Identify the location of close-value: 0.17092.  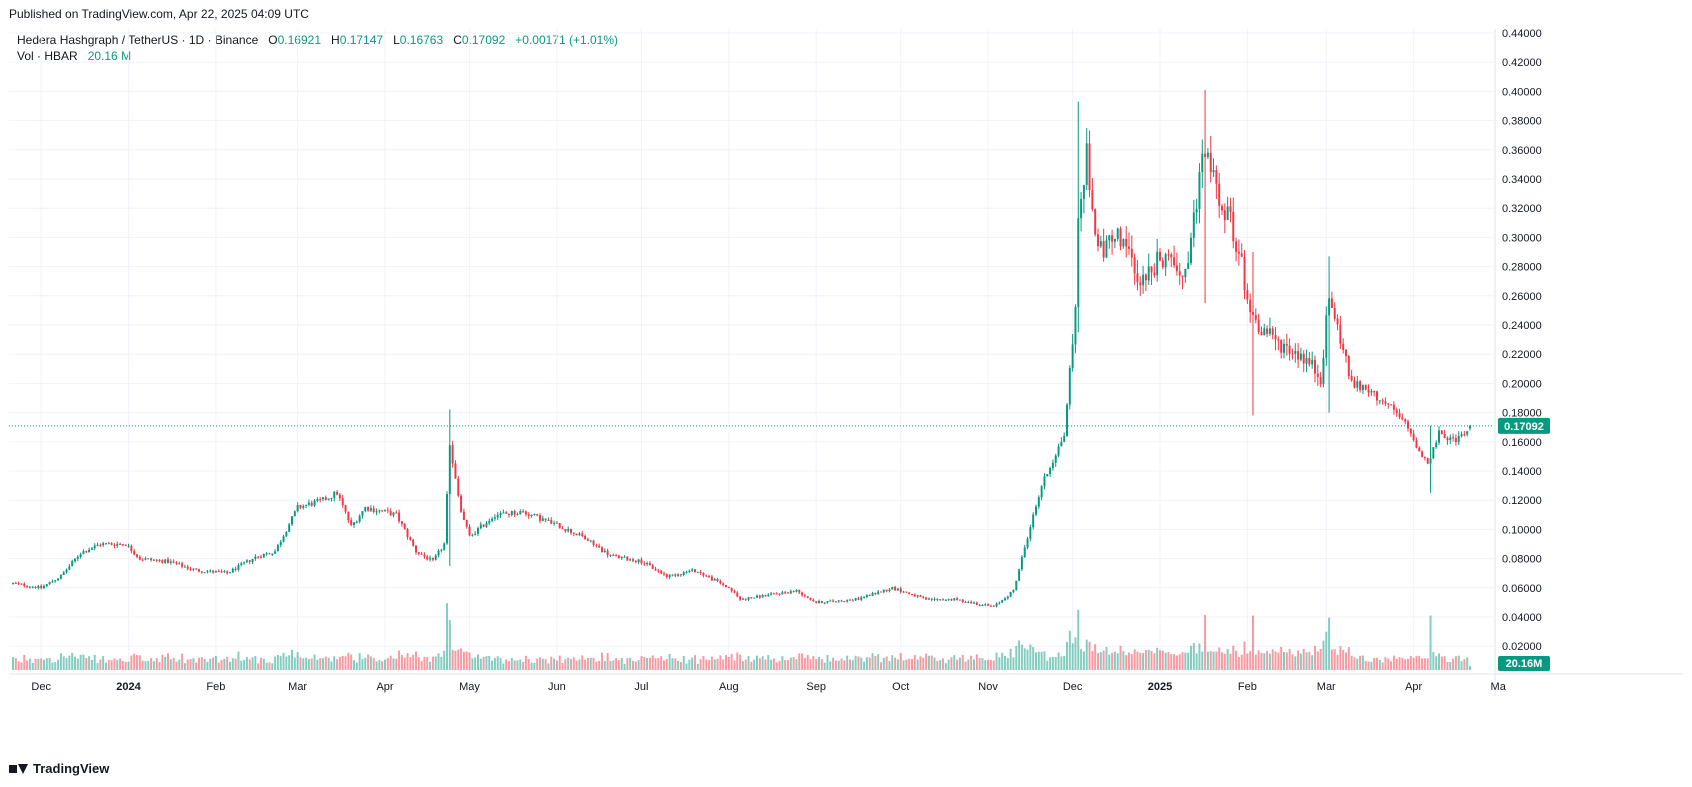
(483, 40).